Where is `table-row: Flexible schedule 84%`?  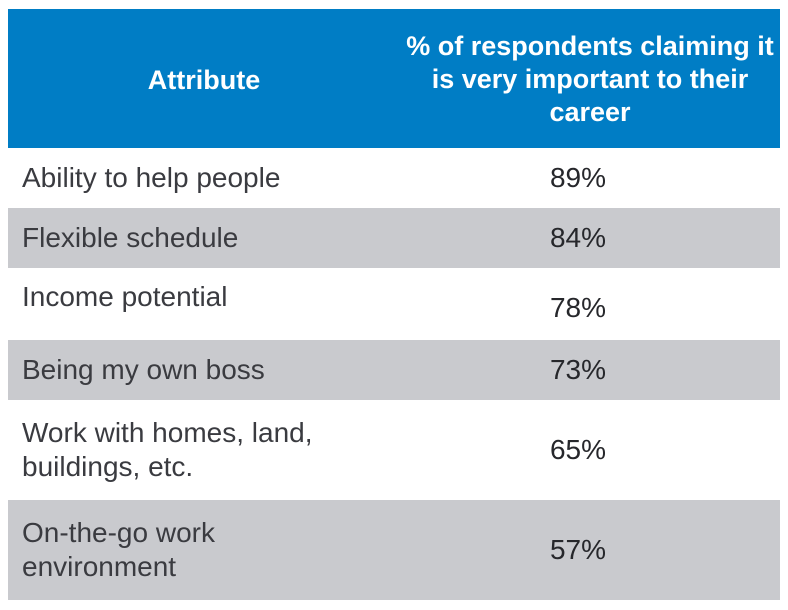 table-row: Flexible schedule 84% is located at coordinates (394, 238).